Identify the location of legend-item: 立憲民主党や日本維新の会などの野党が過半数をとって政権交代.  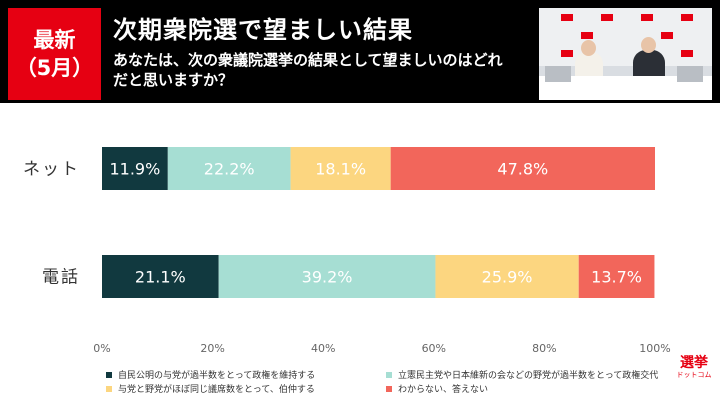
(522, 374).